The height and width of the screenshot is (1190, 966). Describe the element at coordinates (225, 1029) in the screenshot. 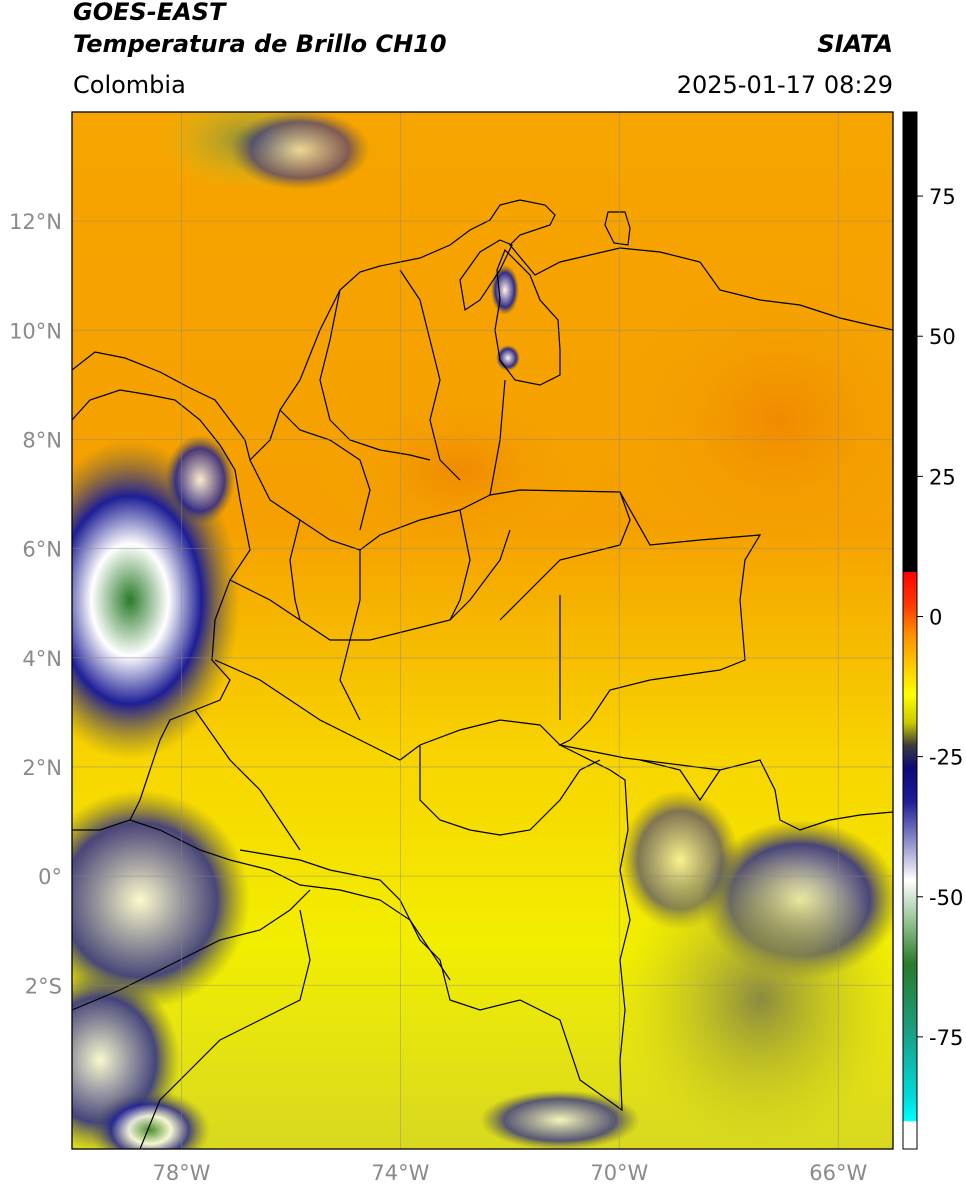

I see `peru-brazil-line` at that location.